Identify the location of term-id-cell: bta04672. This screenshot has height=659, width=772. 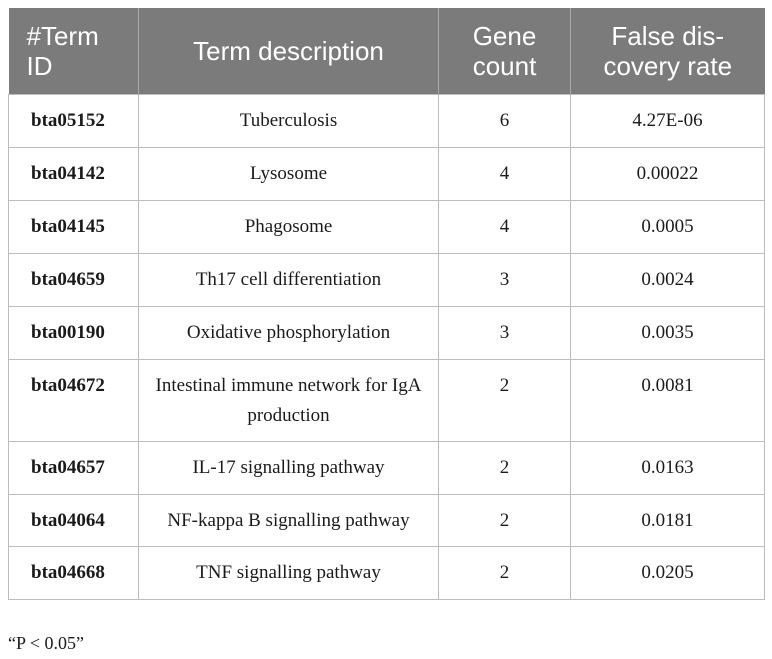
(73, 400).